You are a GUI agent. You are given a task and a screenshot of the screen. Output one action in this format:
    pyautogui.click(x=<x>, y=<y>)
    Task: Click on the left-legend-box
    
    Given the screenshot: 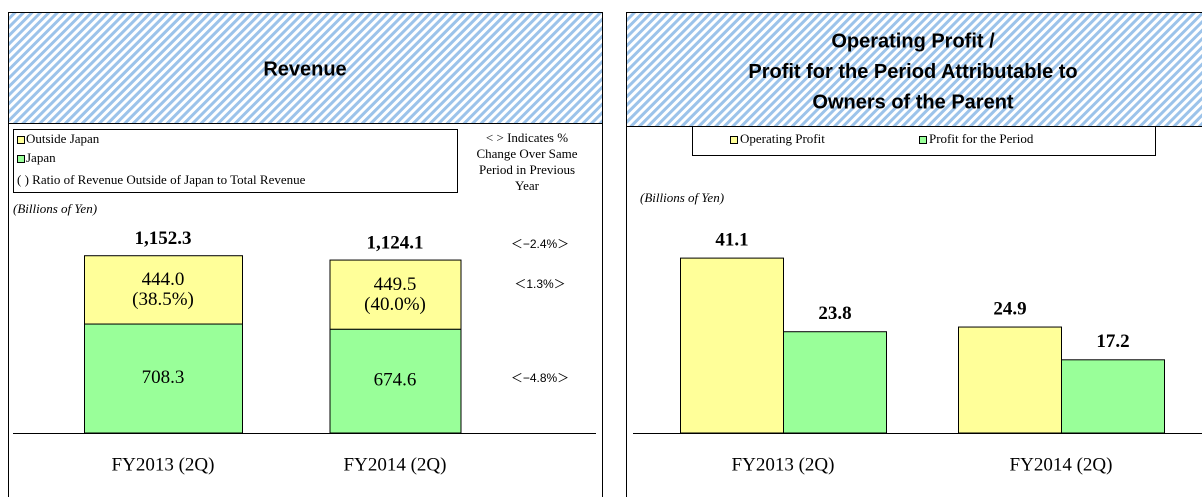 What is the action you would take?
    pyautogui.click(x=235, y=161)
    